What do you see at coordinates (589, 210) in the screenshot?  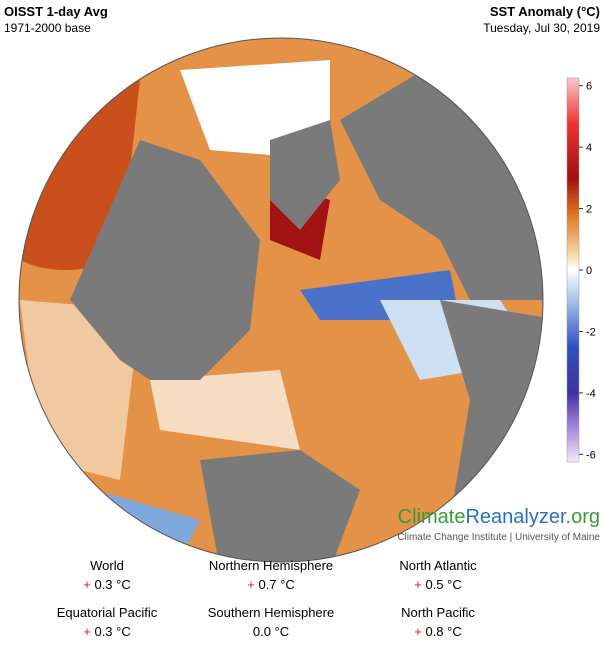 I see `colorbar-tick-label: 2` at bounding box center [589, 210].